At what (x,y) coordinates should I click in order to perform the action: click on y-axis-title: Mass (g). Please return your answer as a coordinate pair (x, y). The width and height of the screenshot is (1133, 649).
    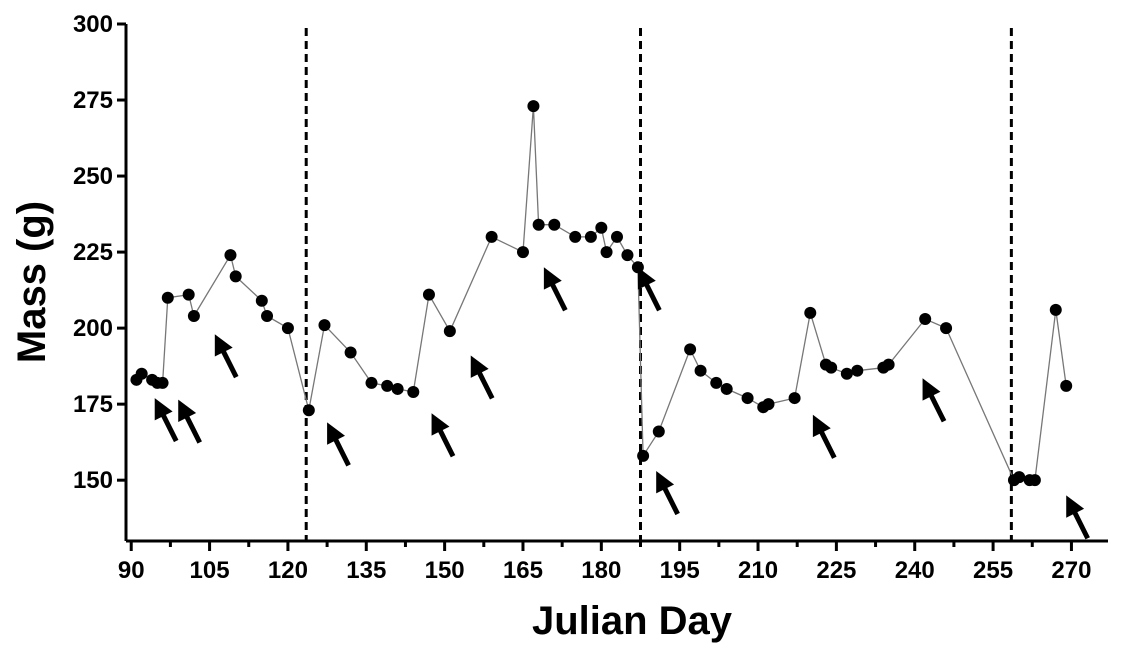
    Looking at the image, I should click on (32, 282).